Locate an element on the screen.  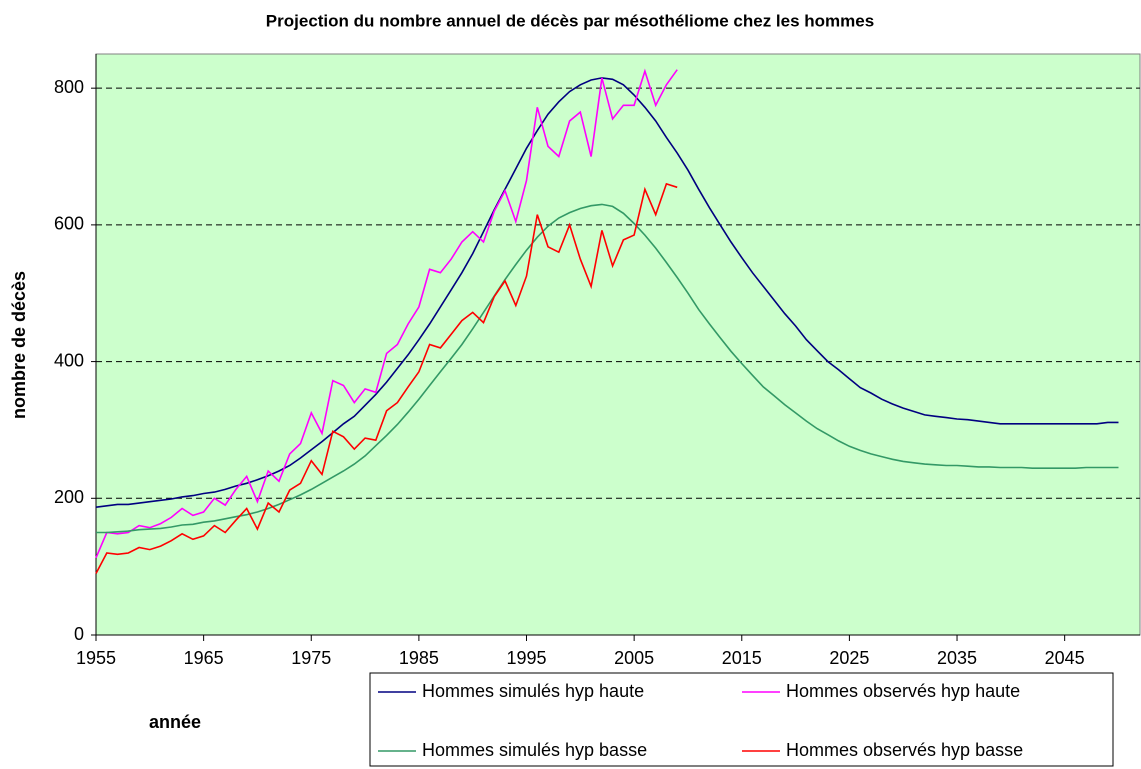
y-tick-label: 0 is located at coordinates (79, 634).